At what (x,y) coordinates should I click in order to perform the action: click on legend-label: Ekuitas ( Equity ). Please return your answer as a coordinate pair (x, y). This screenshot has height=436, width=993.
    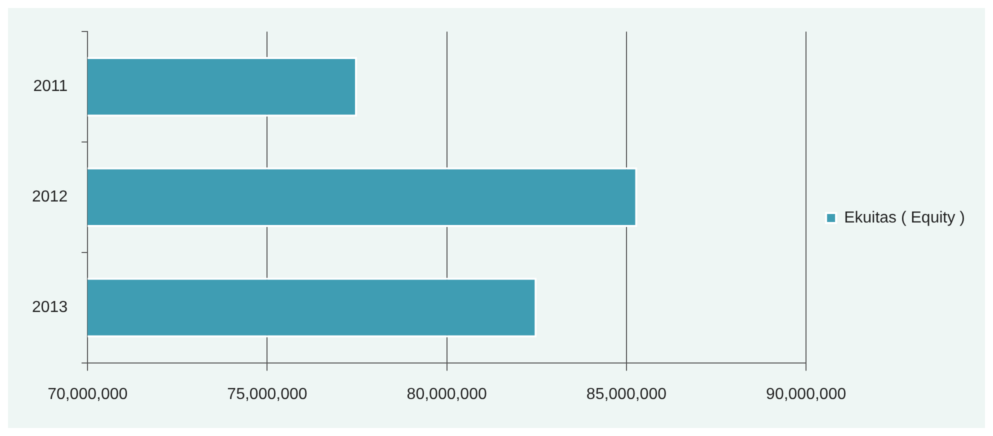
    Looking at the image, I should click on (905, 217).